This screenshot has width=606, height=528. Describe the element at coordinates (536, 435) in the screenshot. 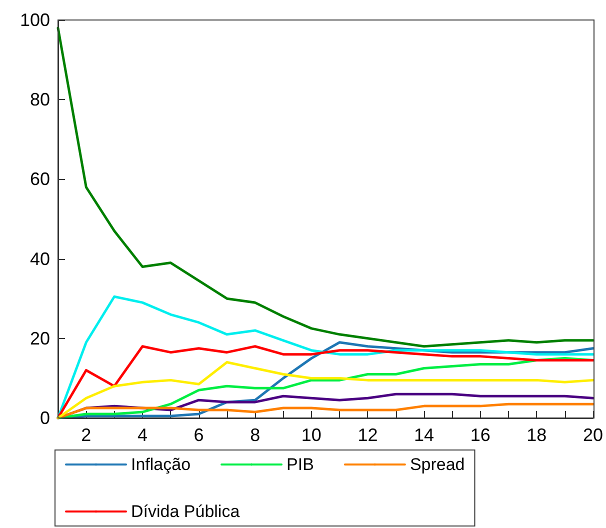

I see `x-tick-label: 18` at that location.